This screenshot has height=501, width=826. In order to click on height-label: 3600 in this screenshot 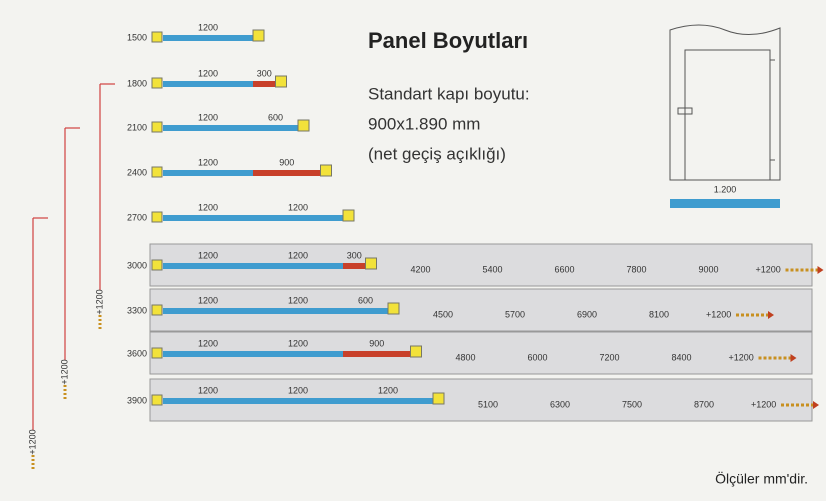, I will do `click(137, 353)`.